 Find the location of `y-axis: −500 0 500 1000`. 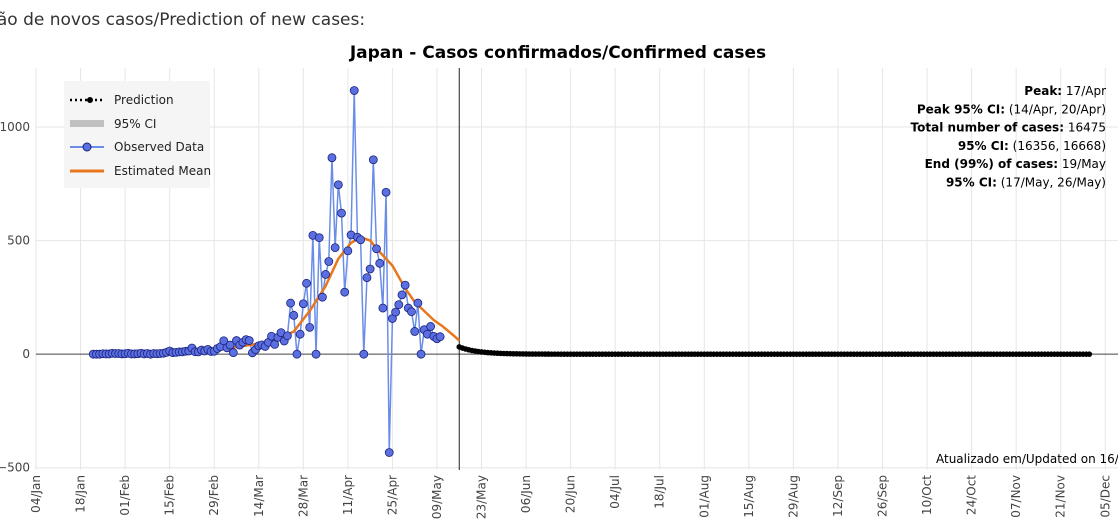

y-axis: −500 0 500 1000 is located at coordinates (15, 297).